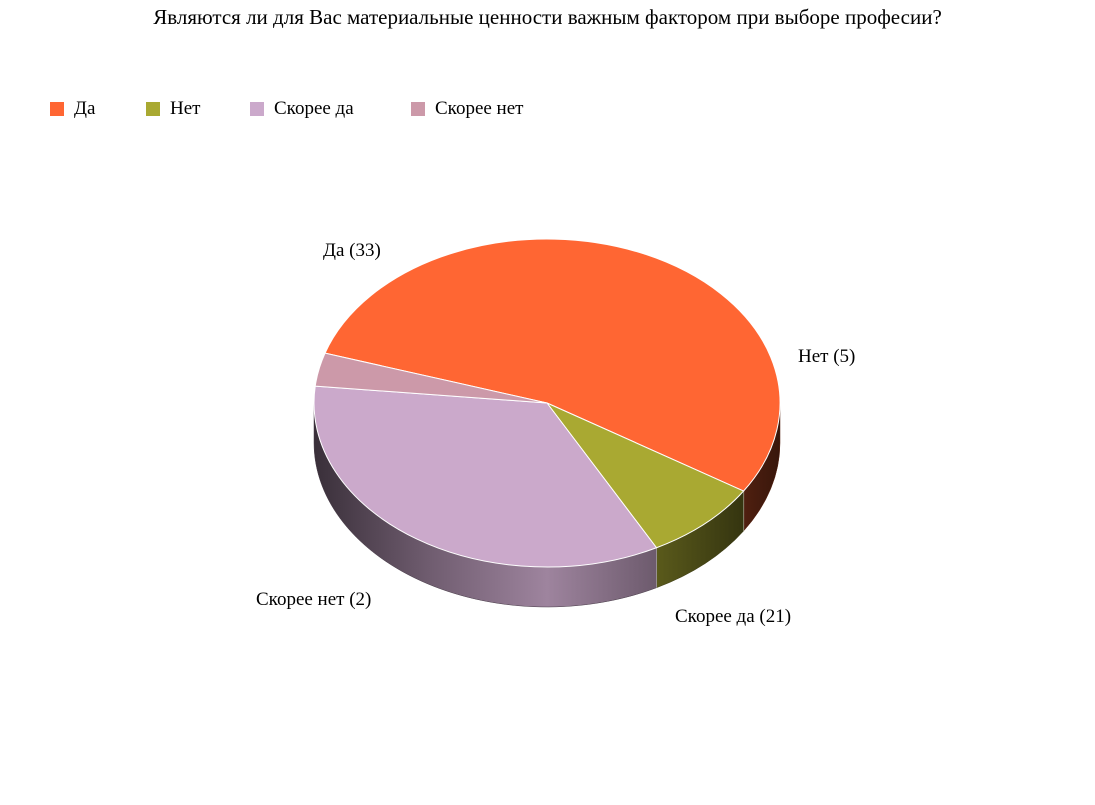 The height and width of the screenshot is (805, 1095). What do you see at coordinates (552, 365) in the screenshot?
I see `pie-slice-da` at bounding box center [552, 365].